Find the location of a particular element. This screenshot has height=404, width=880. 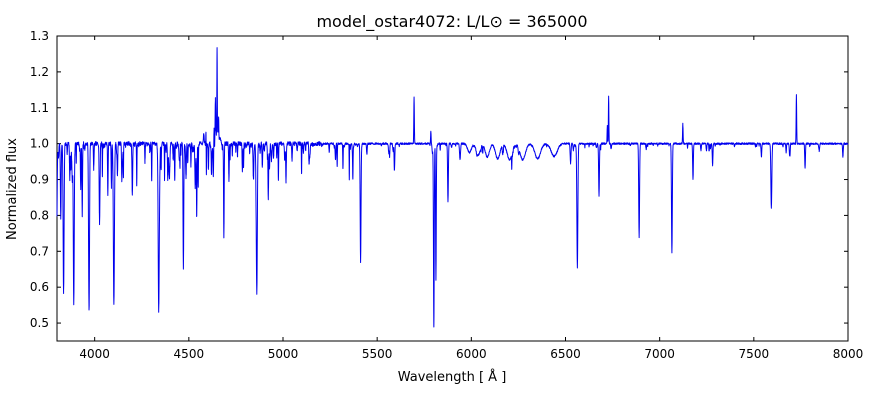

plot-title: model_ostar4072: L/L⊙ = 365000 is located at coordinates (451, 22).